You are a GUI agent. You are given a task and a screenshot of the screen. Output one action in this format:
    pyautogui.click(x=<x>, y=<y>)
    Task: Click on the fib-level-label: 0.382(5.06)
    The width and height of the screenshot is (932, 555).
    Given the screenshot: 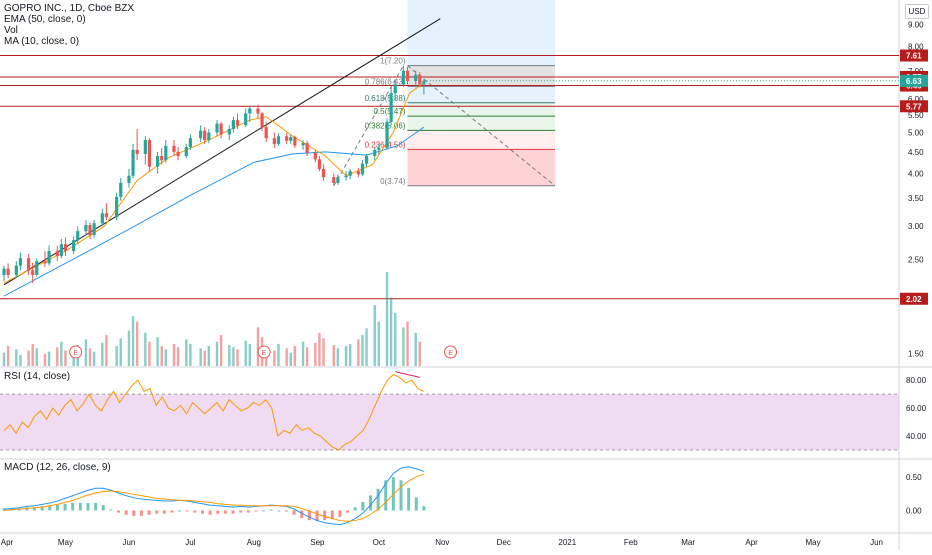 What is the action you would take?
    pyautogui.click(x=385, y=125)
    